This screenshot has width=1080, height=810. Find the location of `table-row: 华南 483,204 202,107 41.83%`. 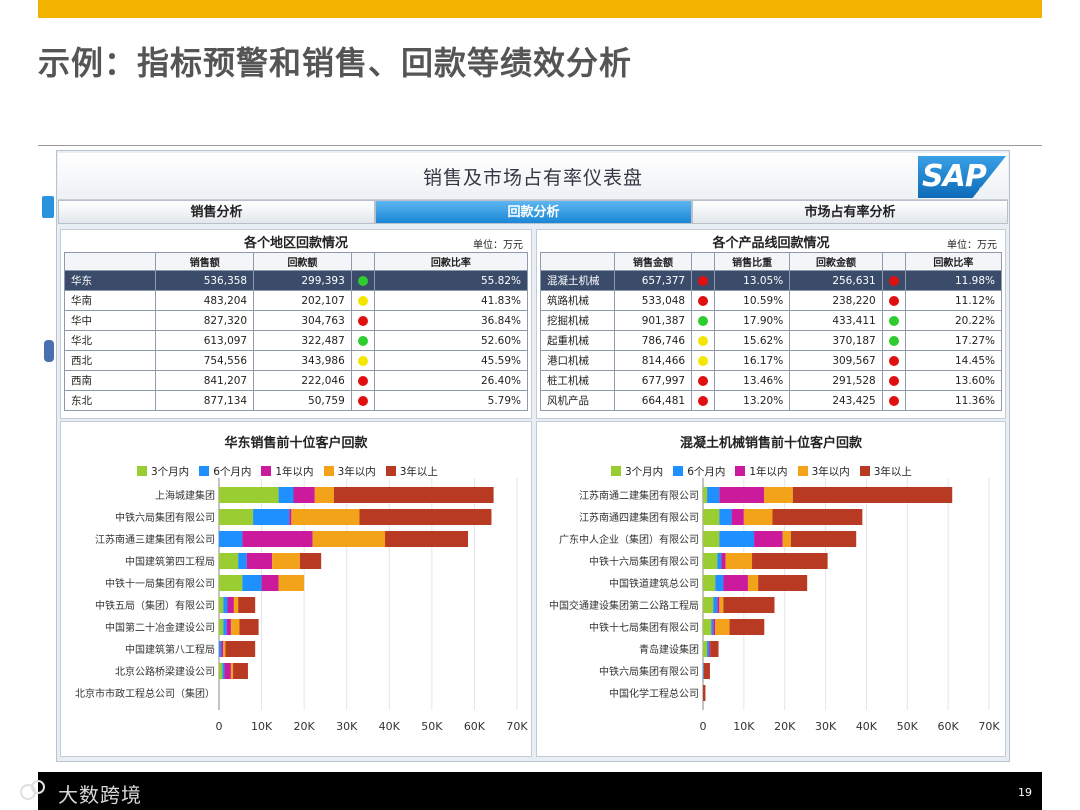

table-row: 华南 483,204 202,107 41.83% is located at coordinates (296, 300).